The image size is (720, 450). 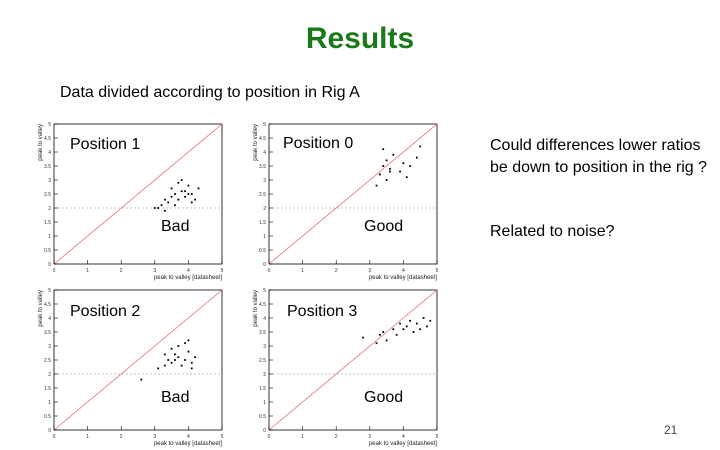 What do you see at coordinates (403, 437) in the screenshot?
I see `x-tick-label: 4` at bounding box center [403, 437].